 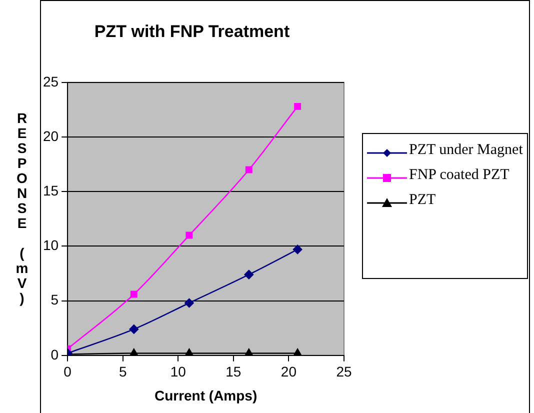 I want to click on x-tick-label: 0, so click(x=68, y=372).